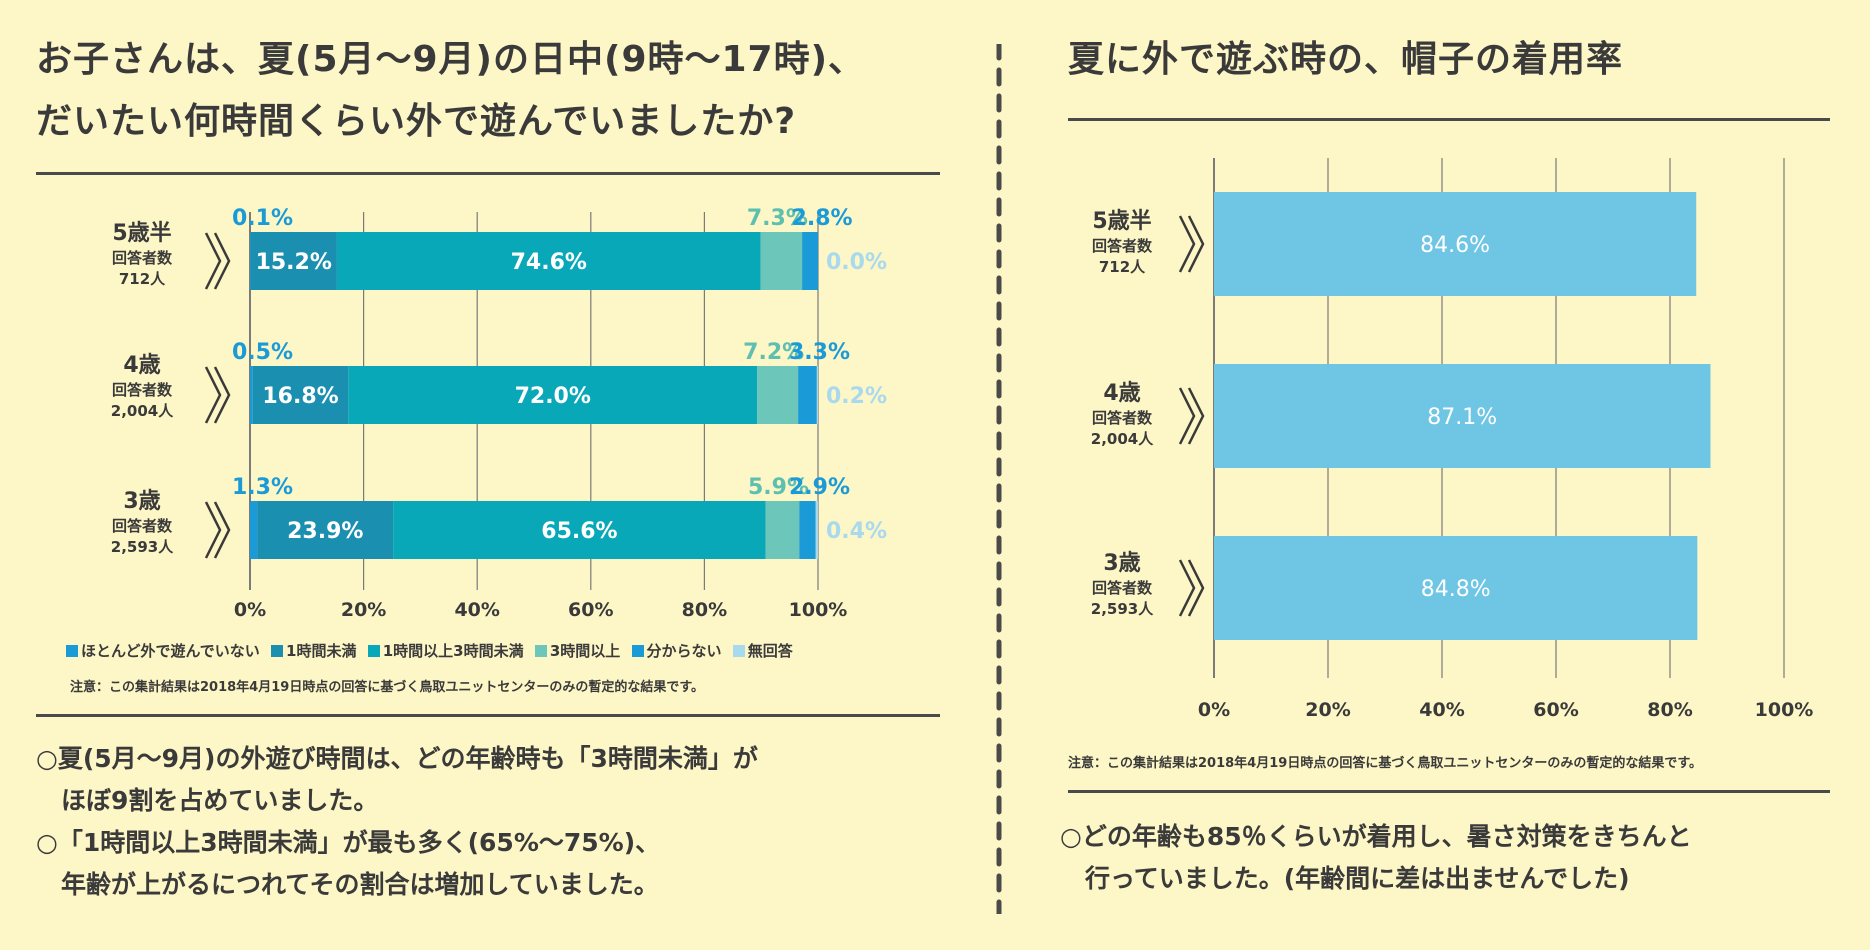  I want to click on x-tick-label: 100%, so click(1784, 710).